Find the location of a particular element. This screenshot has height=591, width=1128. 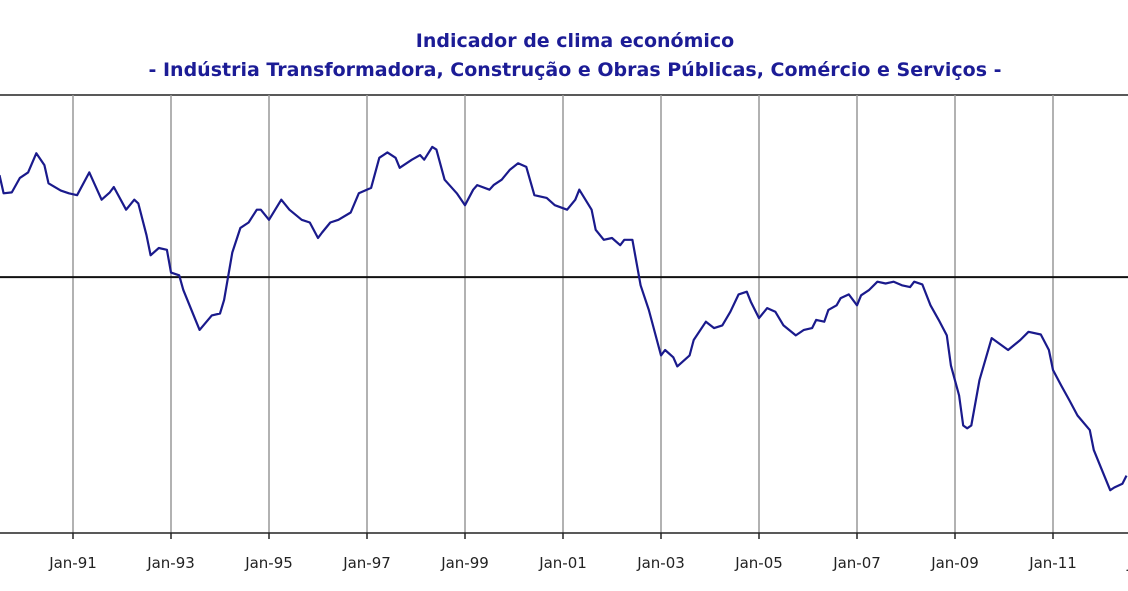

x-tick-label: Jan-91 is located at coordinates (72, 563).